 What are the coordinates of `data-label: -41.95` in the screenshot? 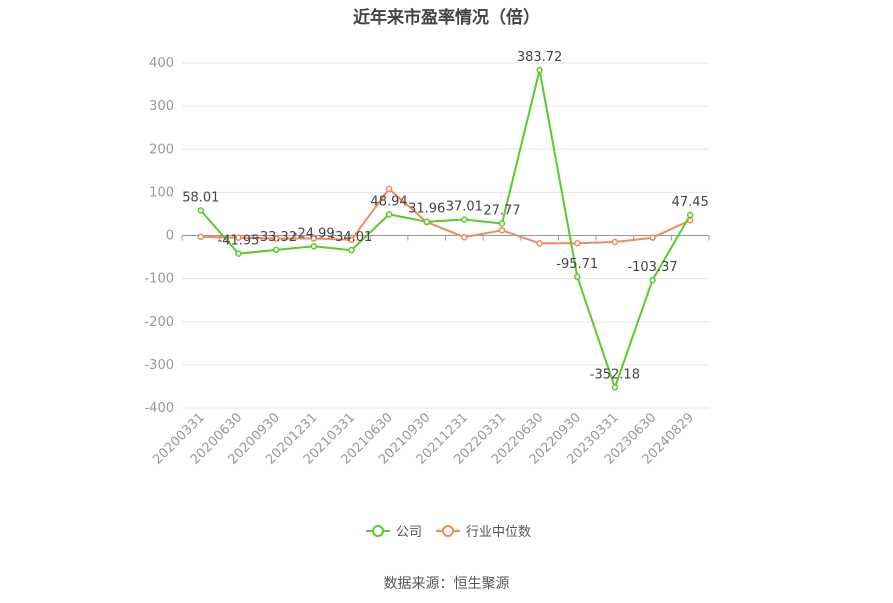 It's located at (239, 241).